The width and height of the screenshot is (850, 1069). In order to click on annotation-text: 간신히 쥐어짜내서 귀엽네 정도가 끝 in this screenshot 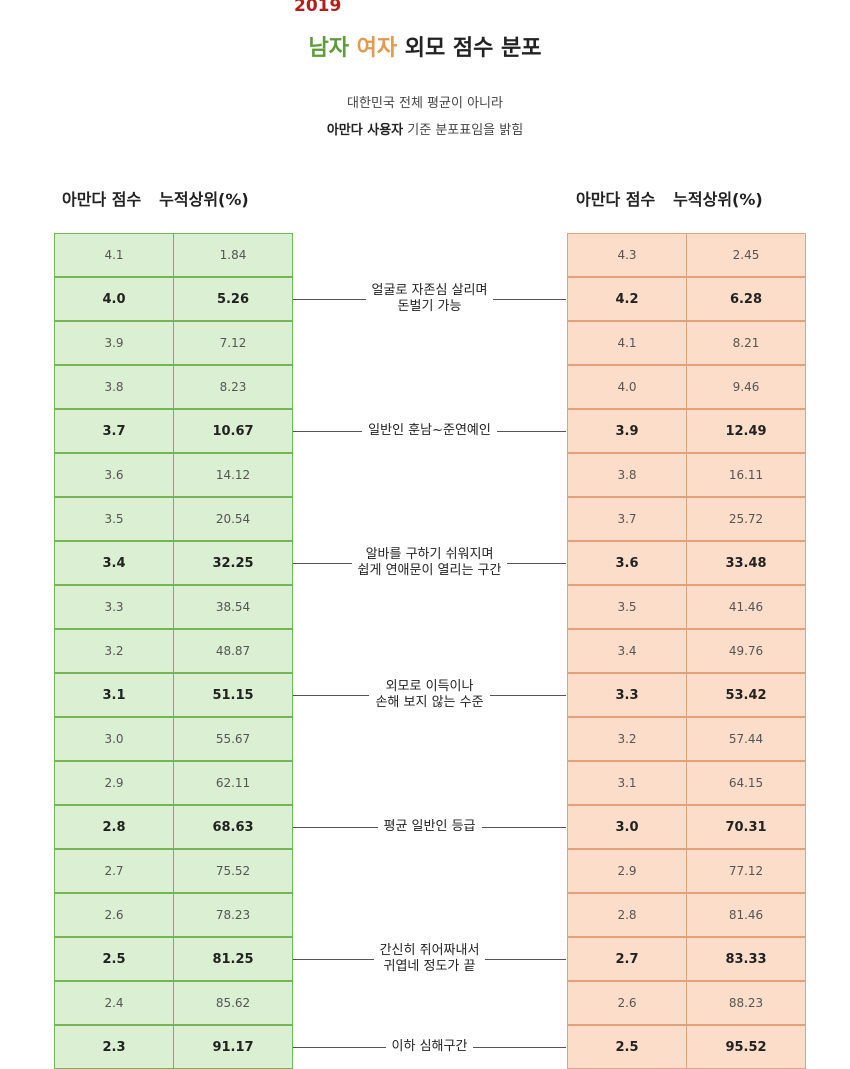, I will do `click(429, 958)`.